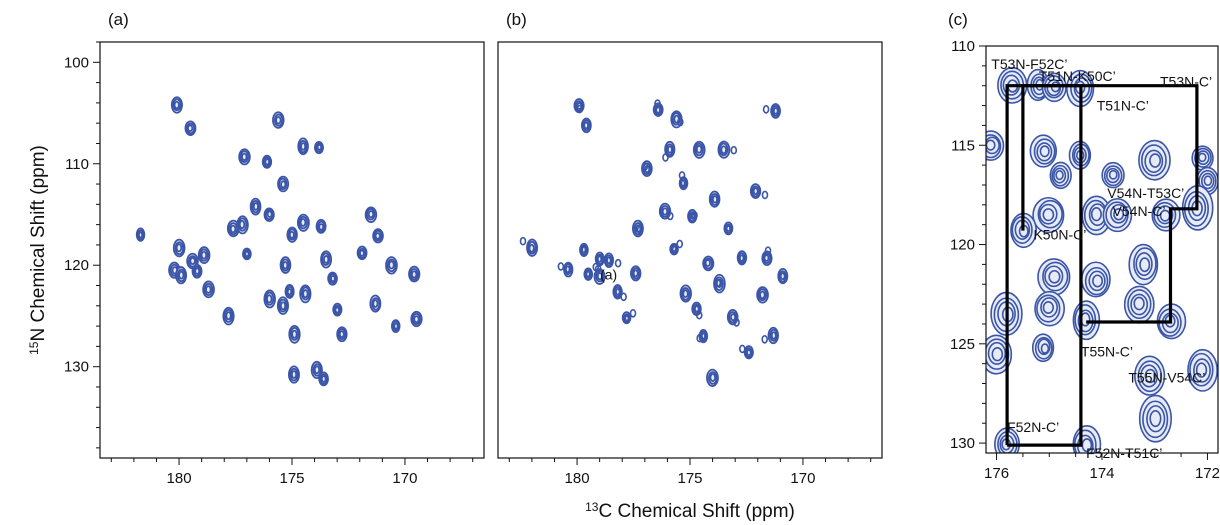 The width and height of the screenshot is (1220, 525). I want to click on y-tick-label: 130, so click(76, 367).